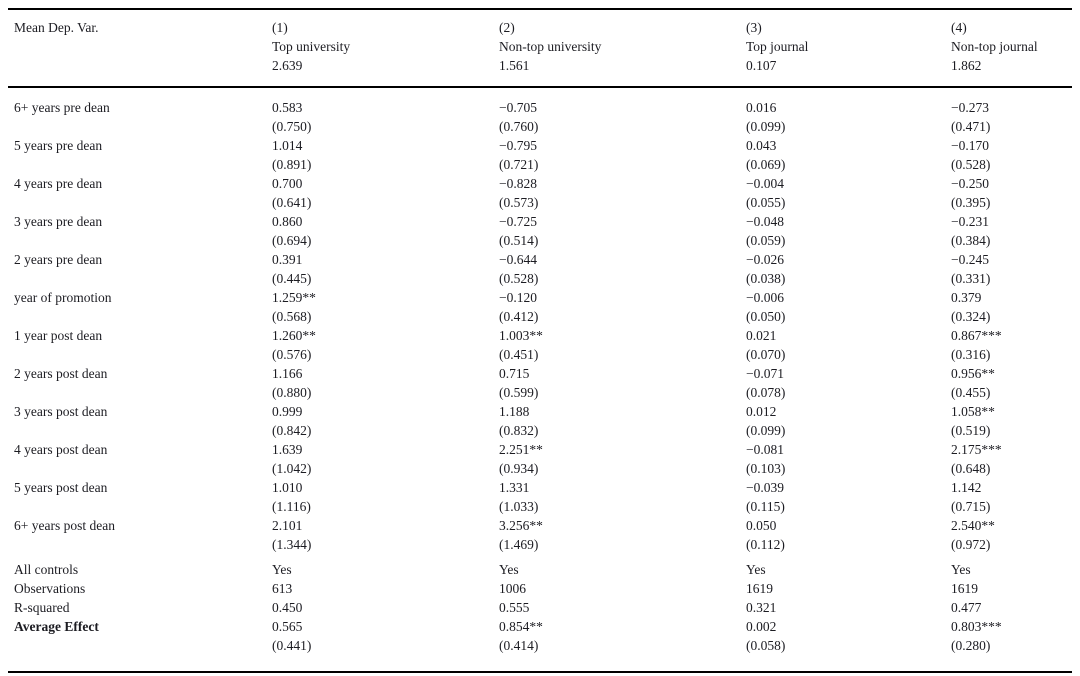 Image resolution: width=1080 pixels, height=676 pixels. Describe the element at coordinates (765, 259) in the screenshot. I see `coef-value: −0.026` at that location.